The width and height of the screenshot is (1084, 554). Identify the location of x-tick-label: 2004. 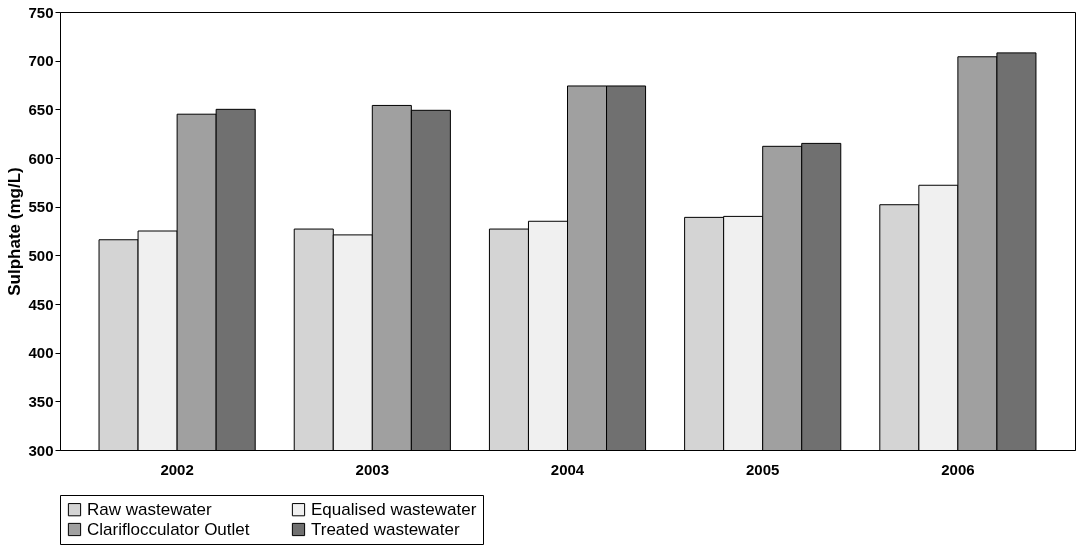
(567, 469).